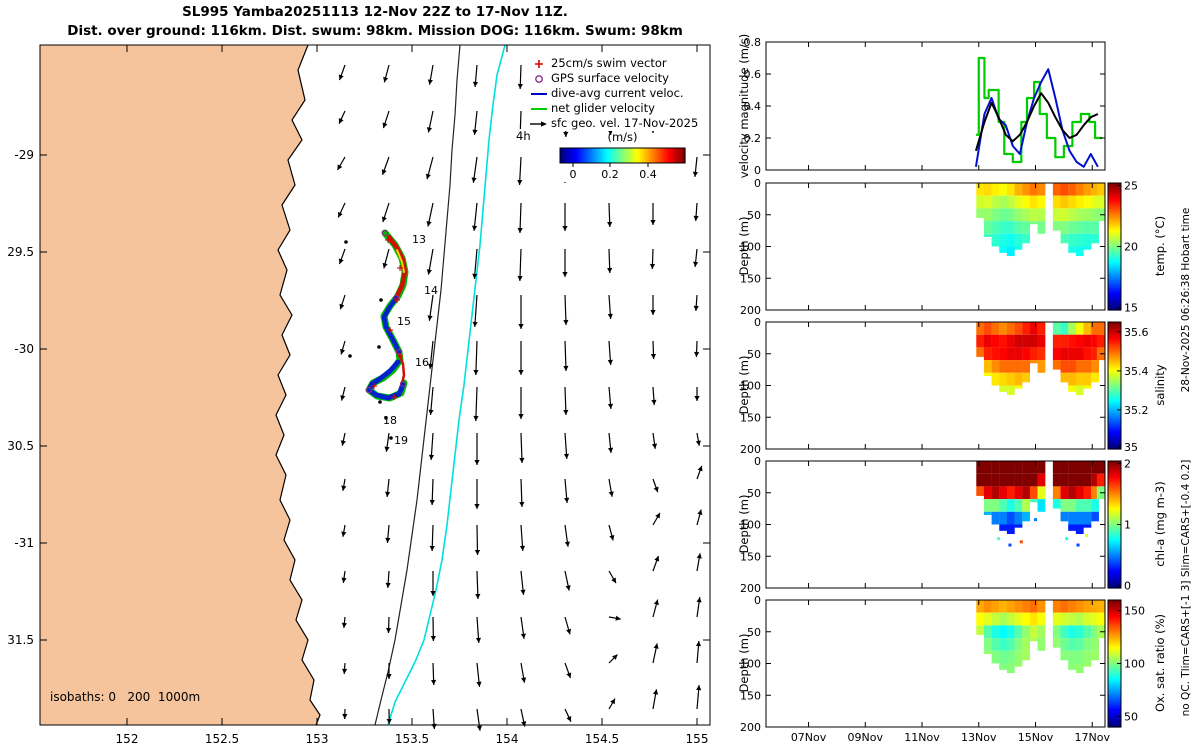 Image resolution: width=1200 pixels, height=750 pixels. I want to click on circle-symbol-icon, so click(538, 79).